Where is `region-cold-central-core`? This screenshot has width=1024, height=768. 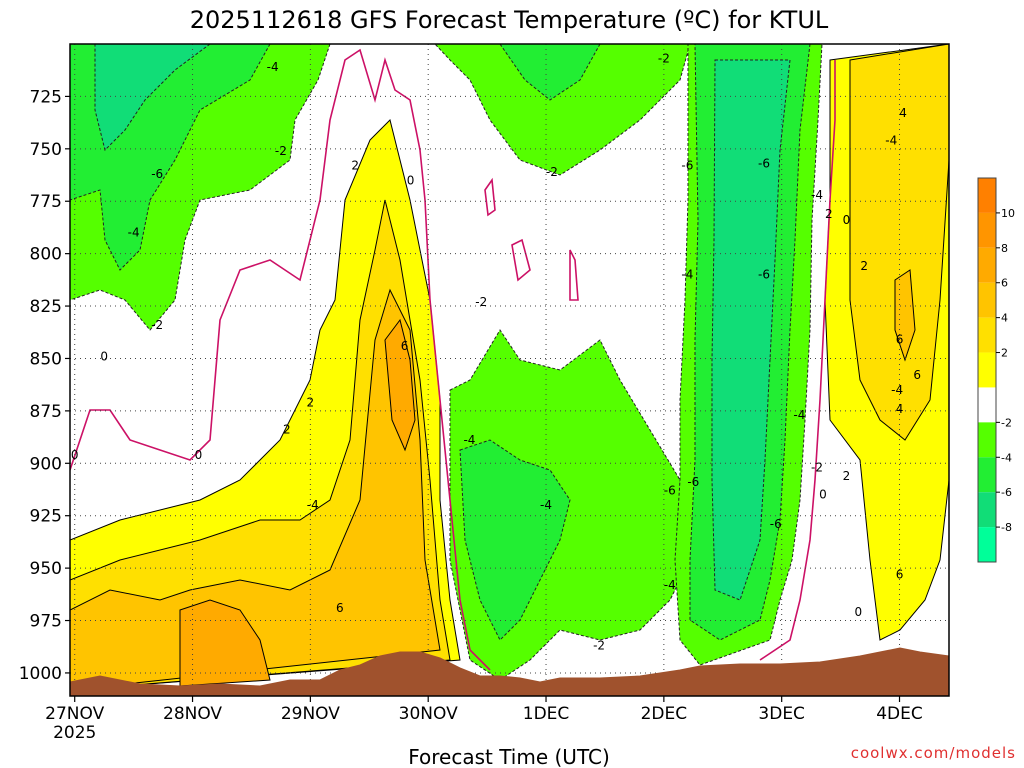
region-cold-central-core is located at coordinates (515, 540).